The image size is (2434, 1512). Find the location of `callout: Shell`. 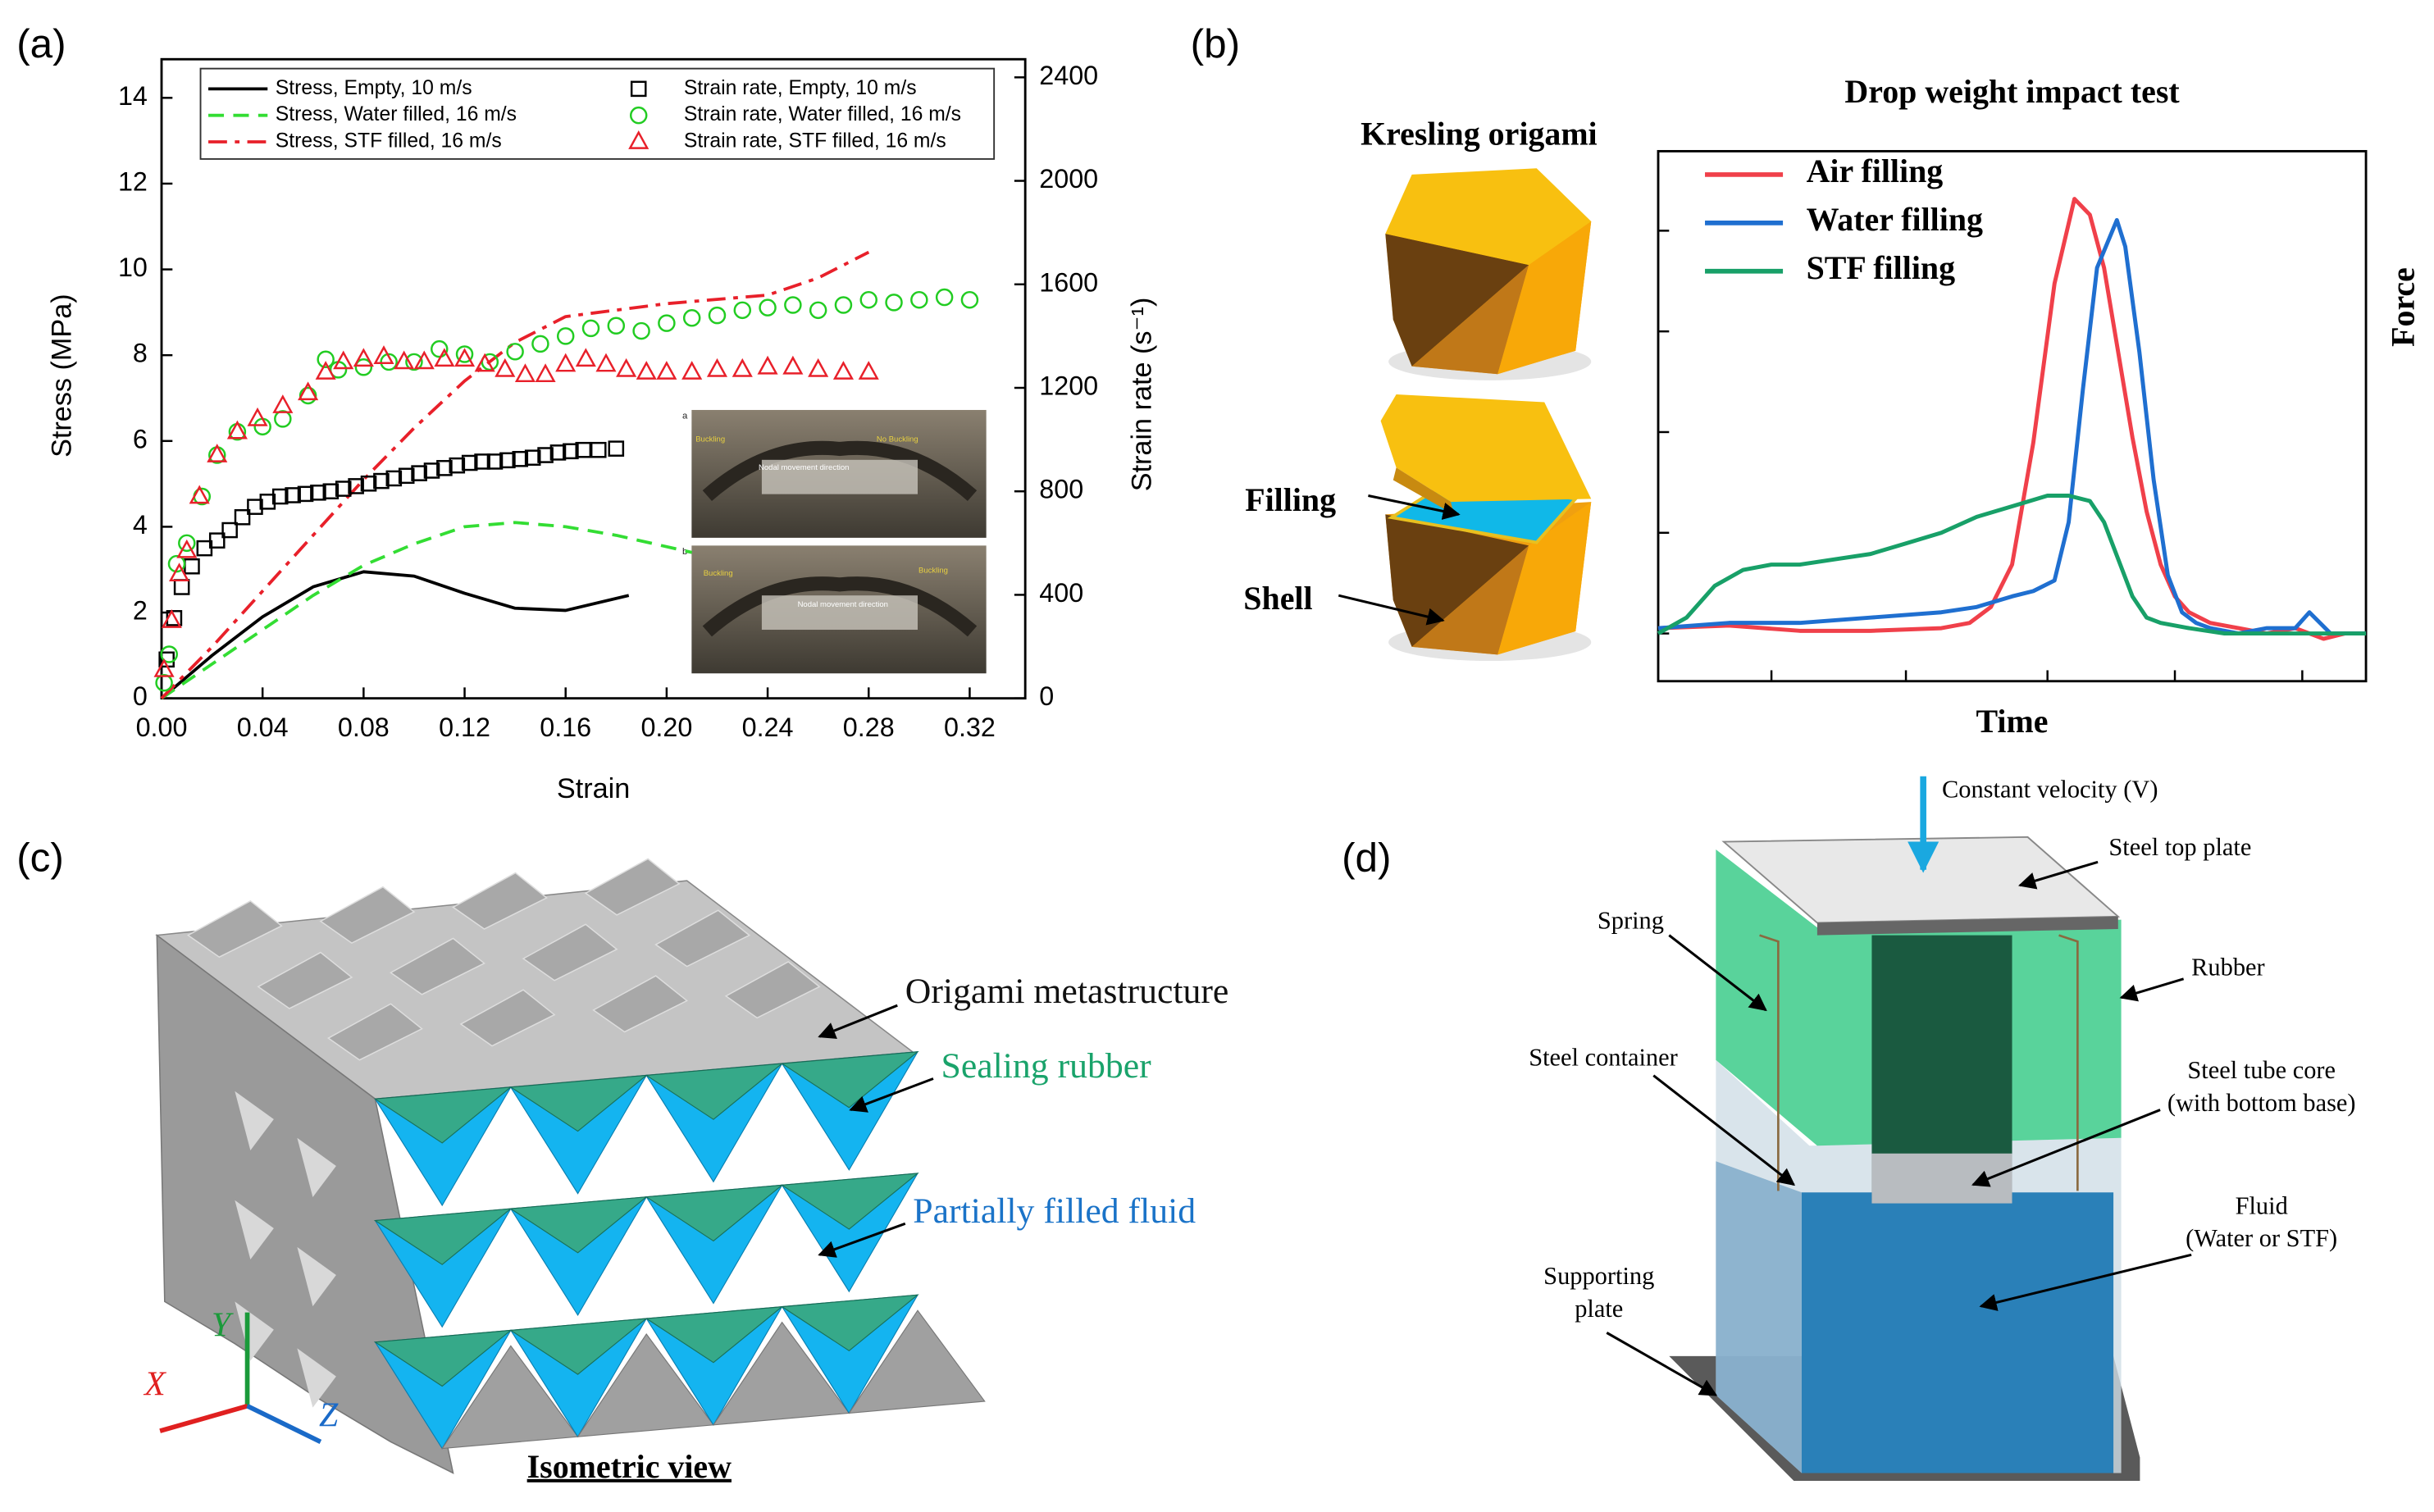

callout: Shell is located at coordinates (1278, 598).